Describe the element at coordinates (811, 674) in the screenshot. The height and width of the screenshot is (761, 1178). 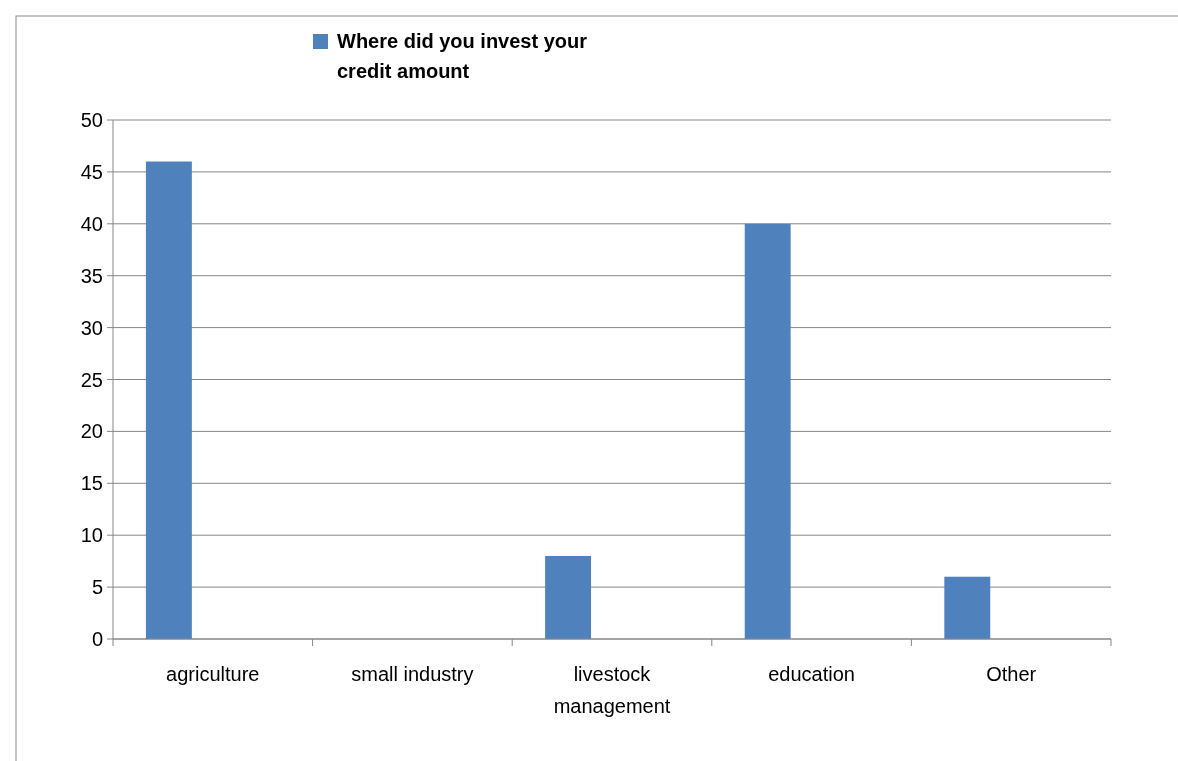
I see `x-tick-label: education` at that location.